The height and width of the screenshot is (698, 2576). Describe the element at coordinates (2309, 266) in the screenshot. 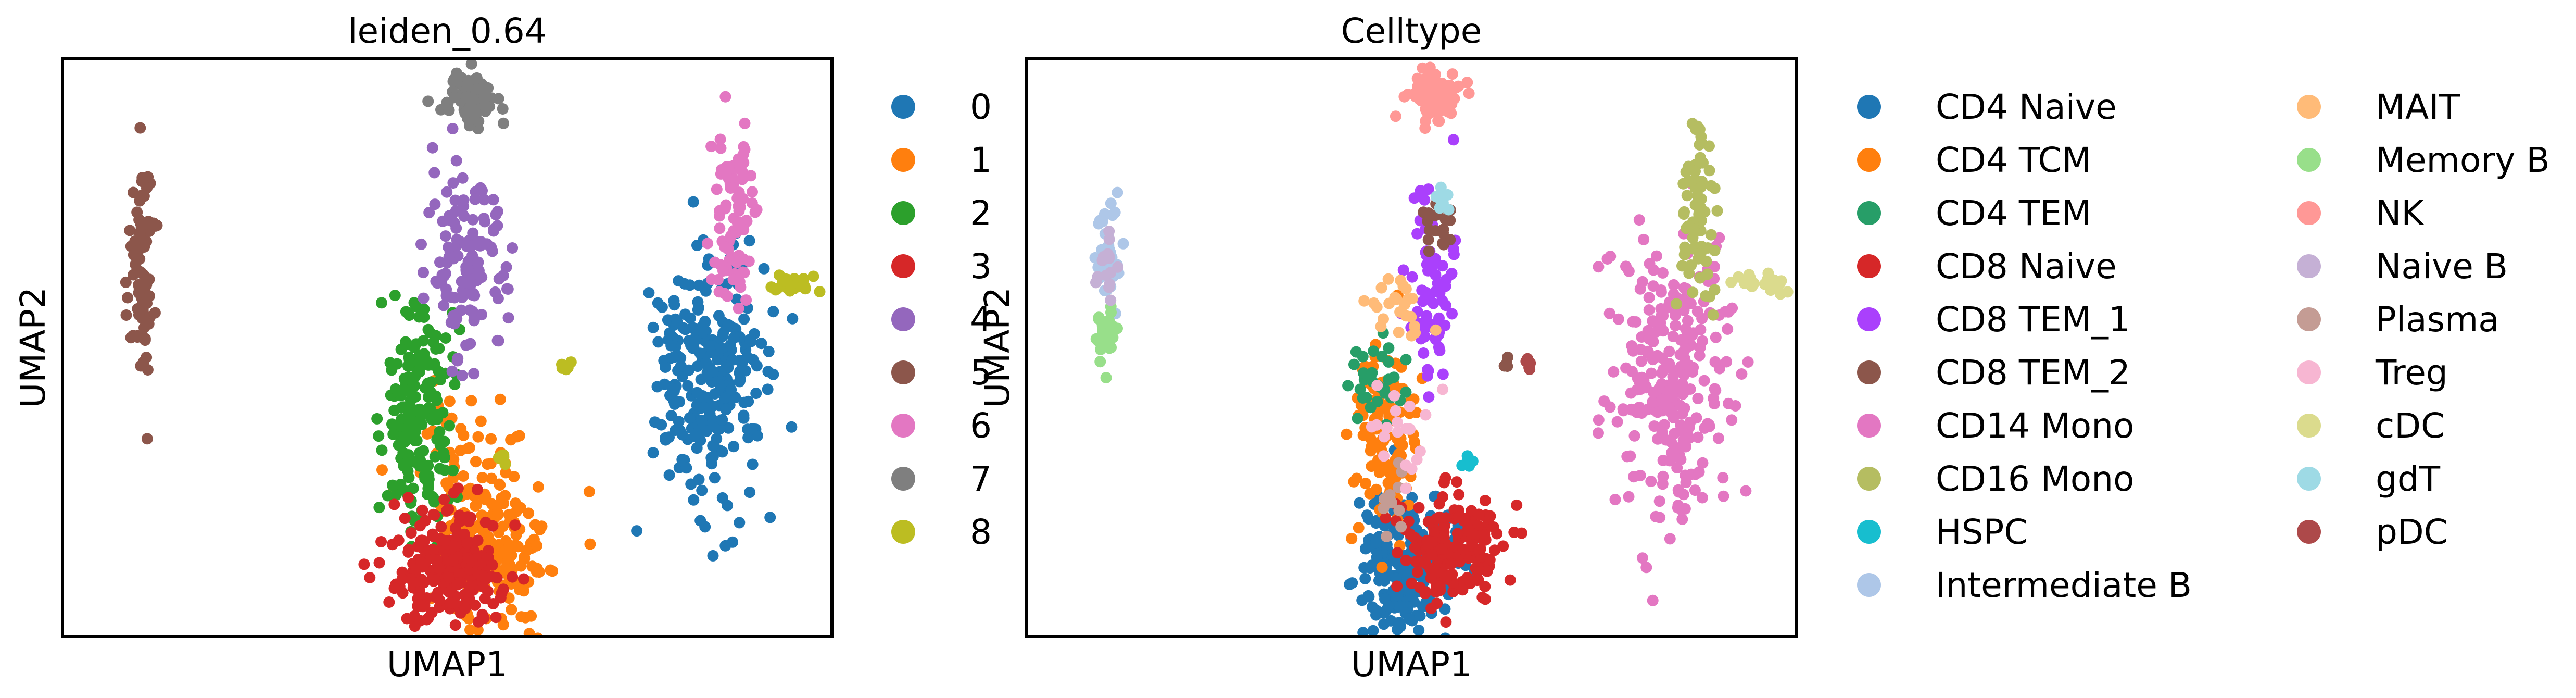

I see `legend-marker-naive-b` at that location.